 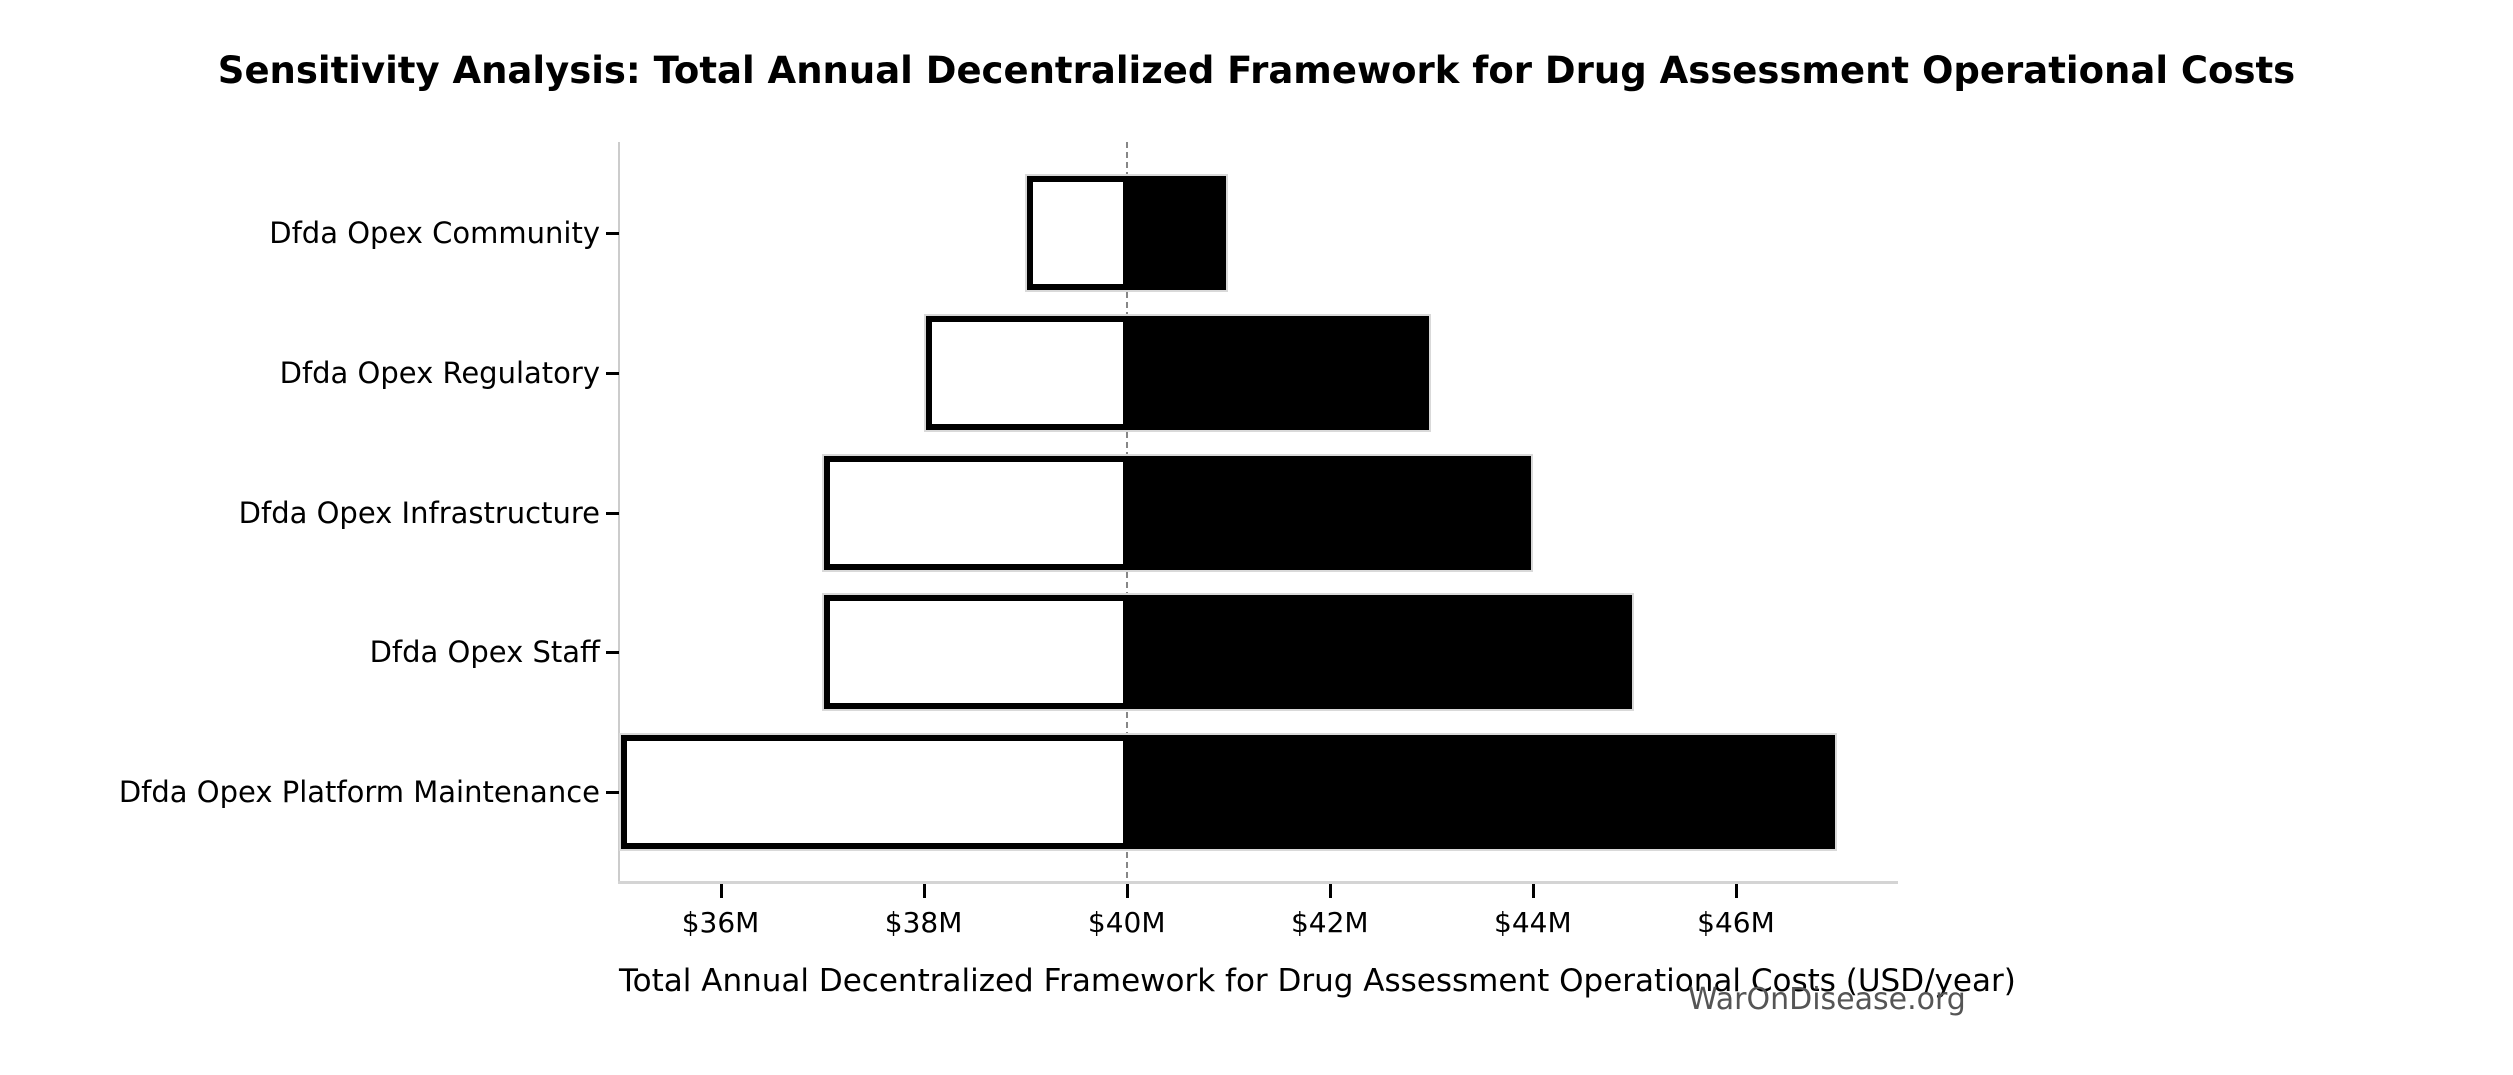 I want to click on category-label: Dfda Opex Regulatory, so click(x=439, y=372).